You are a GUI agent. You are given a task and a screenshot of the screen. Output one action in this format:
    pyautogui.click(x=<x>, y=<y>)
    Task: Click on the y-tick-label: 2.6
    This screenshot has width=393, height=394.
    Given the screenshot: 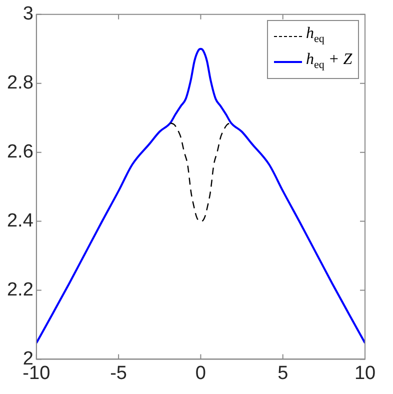 What is the action you would take?
    pyautogui.click(x=20, y=152)
    